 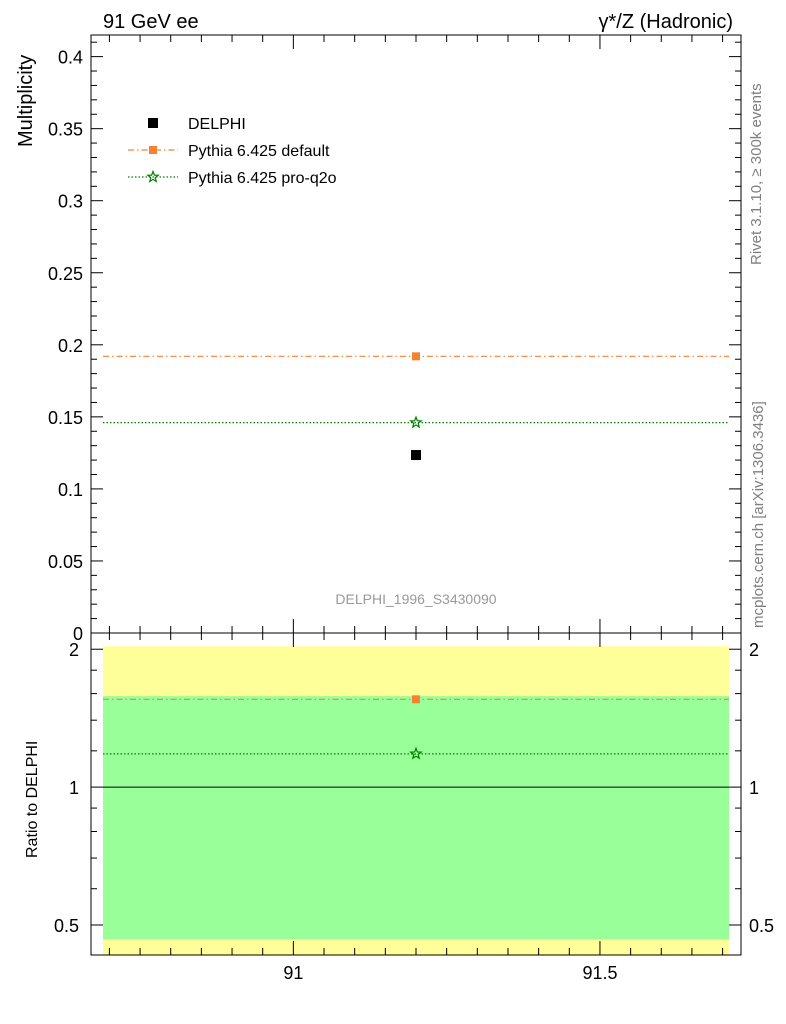 What do you see at coordinates (217, 124) in the screenshot?
I see `legend-label-delphi: DELPHI` at bounding box center [217, 124].